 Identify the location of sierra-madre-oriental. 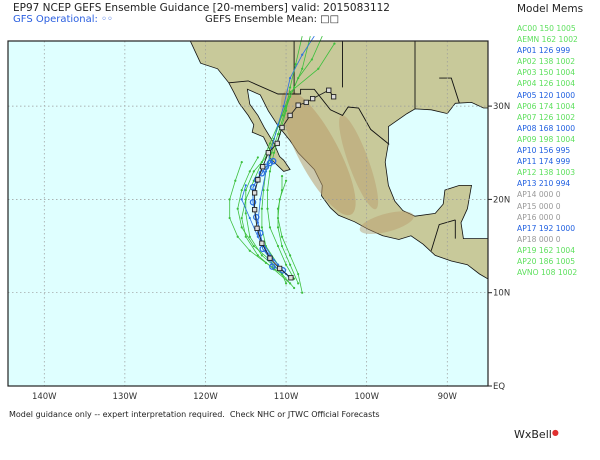
(359, 162).